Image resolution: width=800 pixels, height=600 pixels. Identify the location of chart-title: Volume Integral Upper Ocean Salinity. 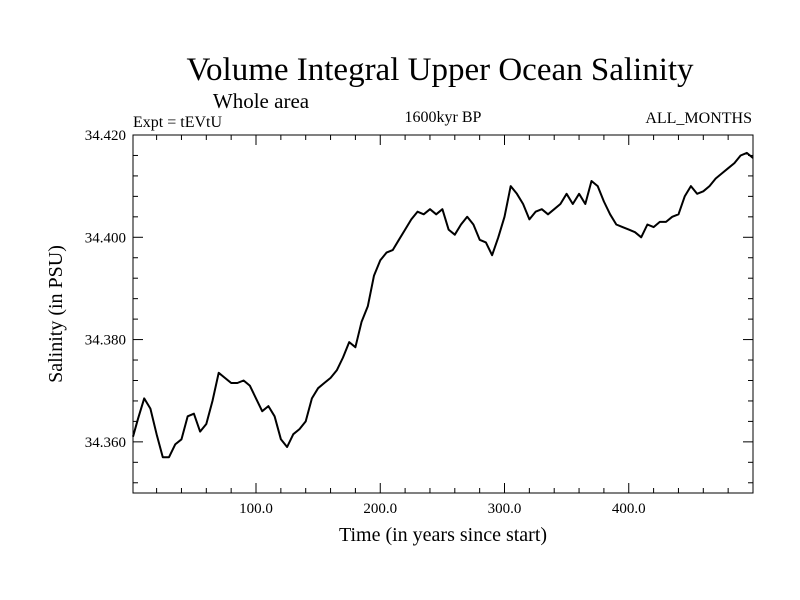
(440, 70).